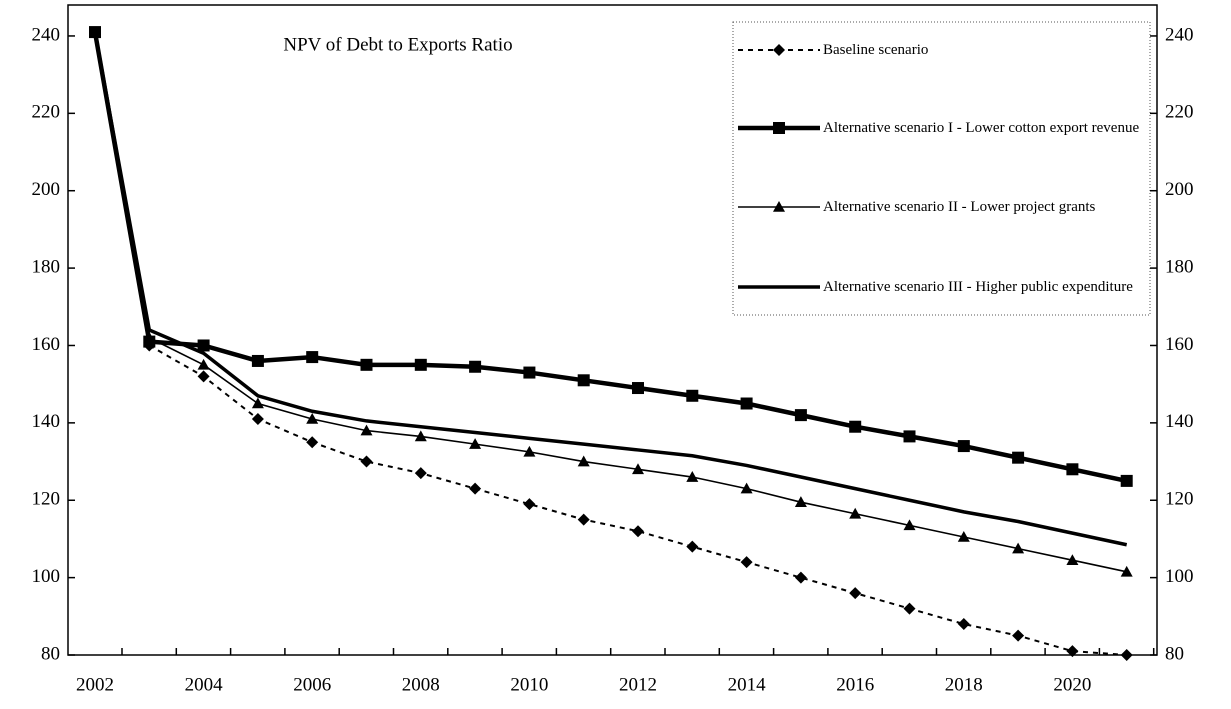 This screenshot has height=709, width=1231. What do you see at coordinates (95, 684) in the screenshot?
I see `x-tick-label: 2002` at bounding box center [95, 684].